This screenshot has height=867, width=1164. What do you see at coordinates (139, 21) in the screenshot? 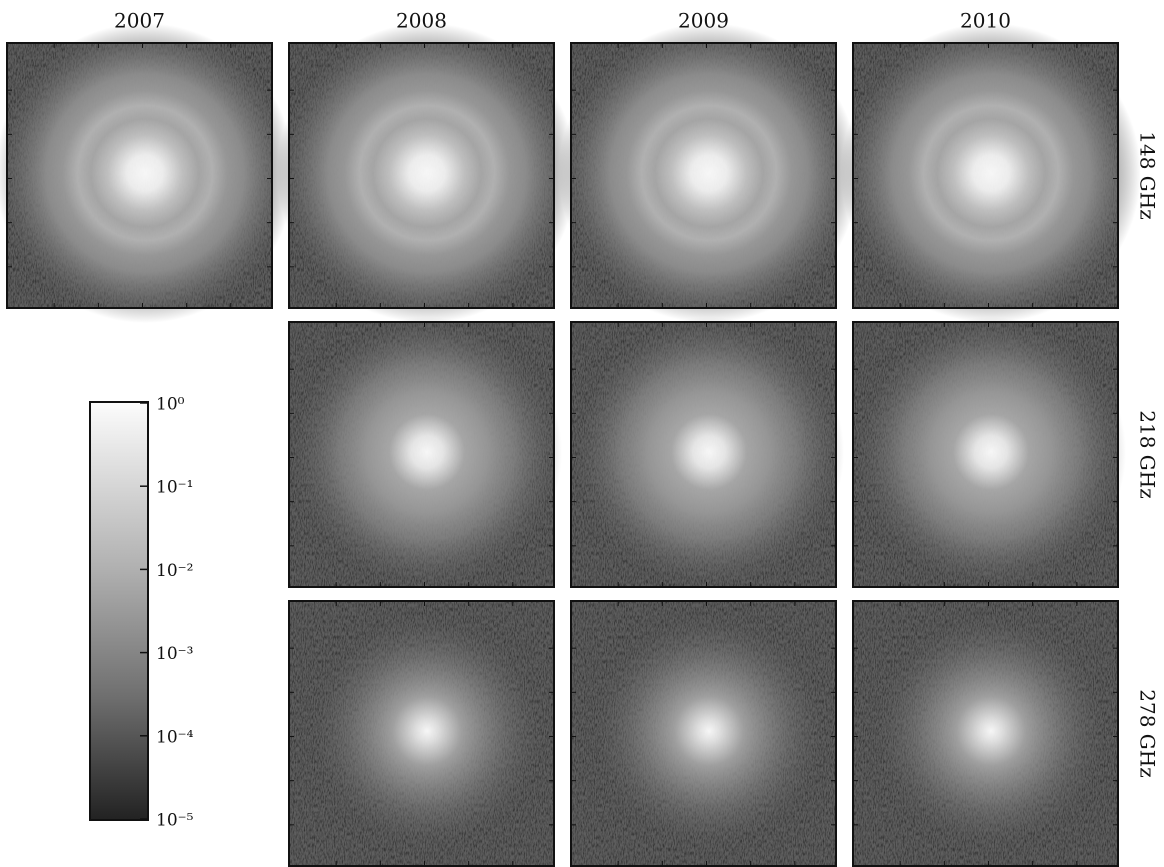
I see `column-label: 2007` at bounding box center [139, 21].